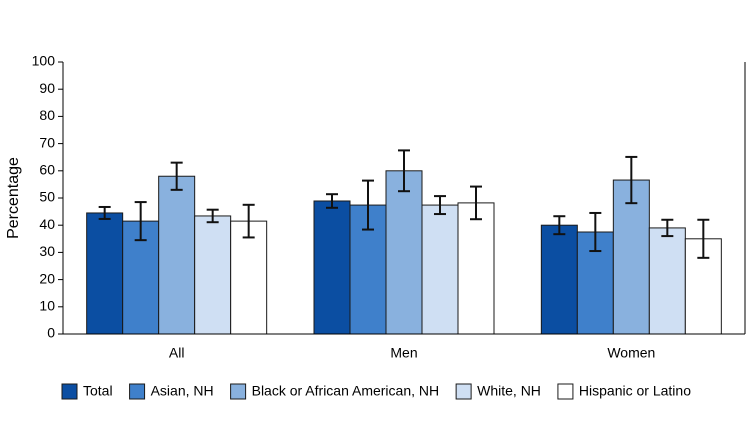  Describe the element at coordinates (13, 198) in the screenshot. I see `y-axis-label: Percentage` at that location.